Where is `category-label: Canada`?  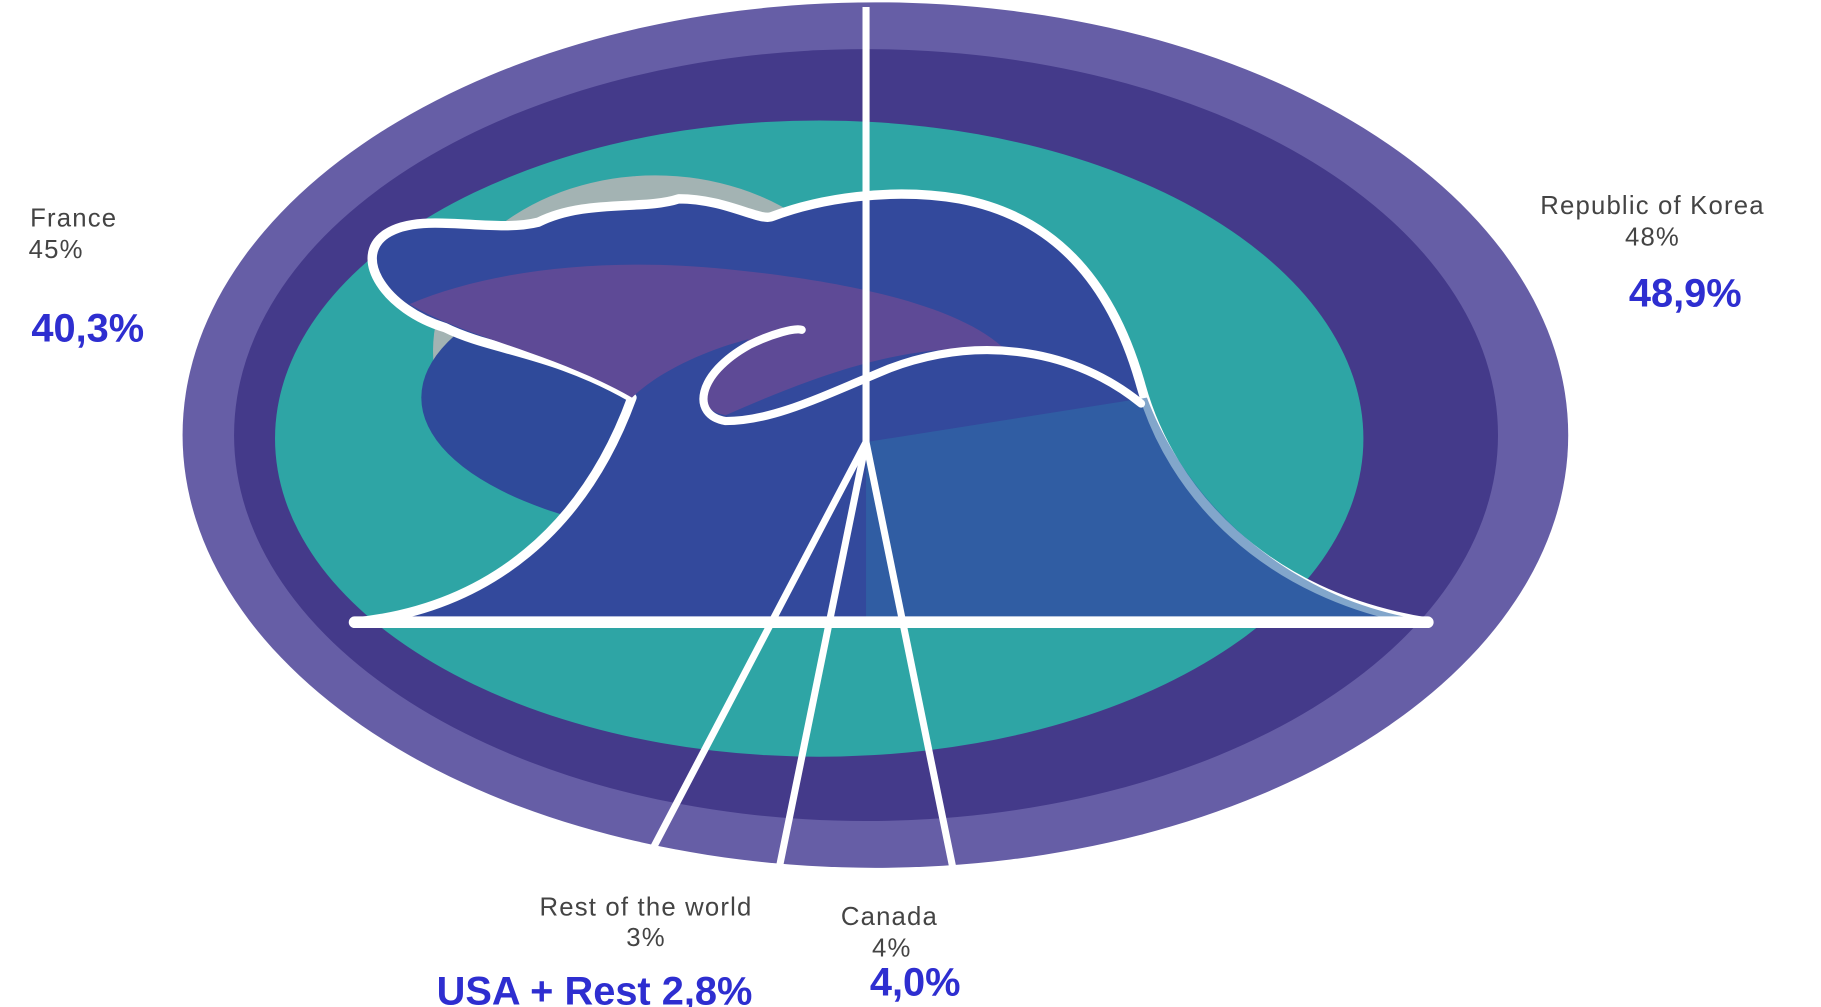
category-label: Canada is located at coordinates (889, 917).